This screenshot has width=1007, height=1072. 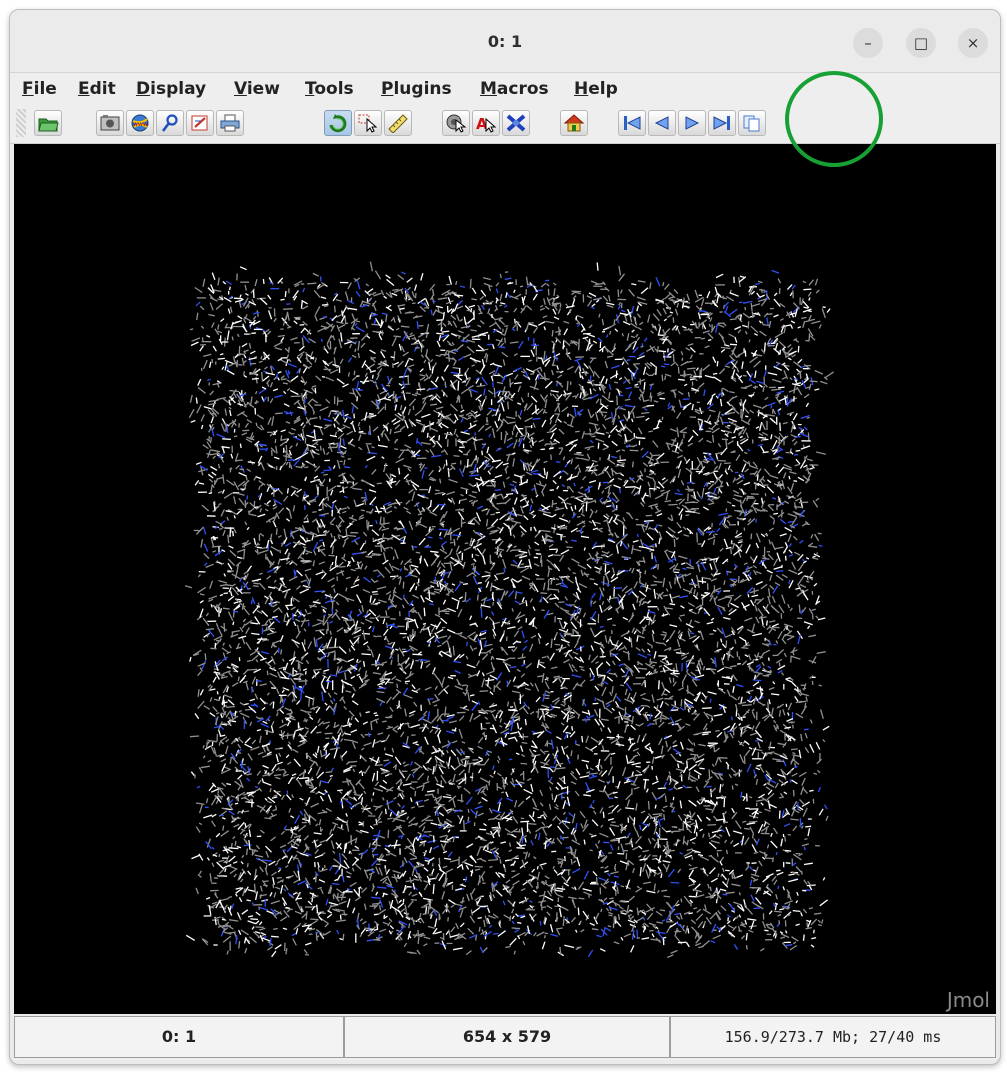 I want to click on next-frame-icon, so click(x=692, y=123).